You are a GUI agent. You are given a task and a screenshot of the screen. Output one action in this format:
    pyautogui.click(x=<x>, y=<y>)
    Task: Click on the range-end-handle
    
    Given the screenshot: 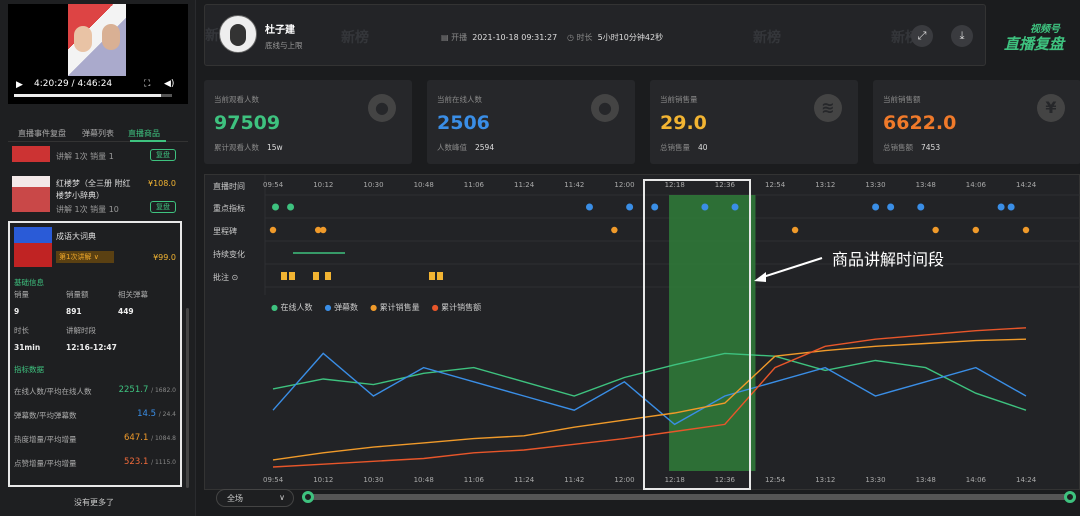 What is the action you would take?
    pyautogui.click(x=1070, y=497)
    